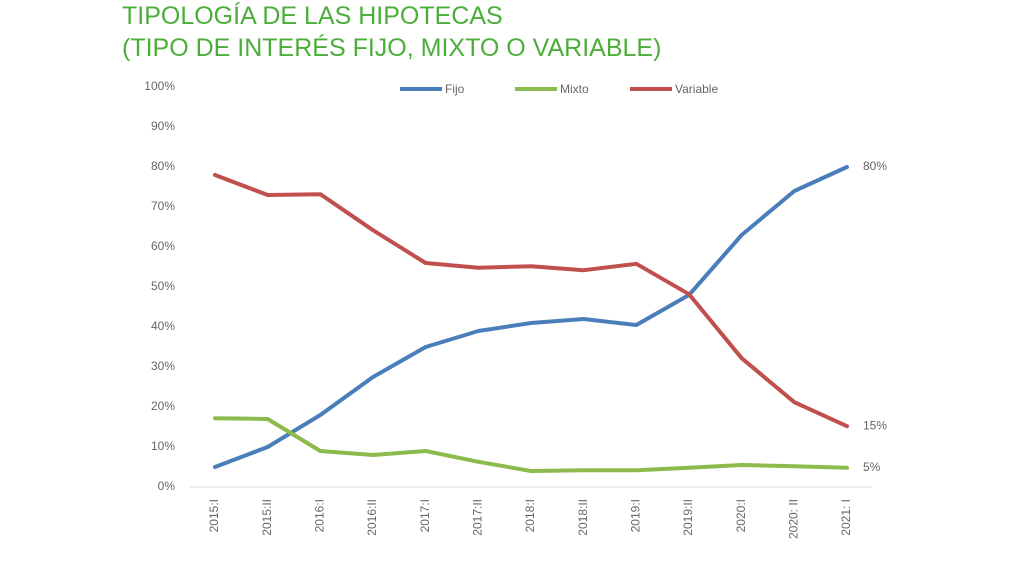  I want to click on x-tick-label: 2017:II, so click(478, 517).